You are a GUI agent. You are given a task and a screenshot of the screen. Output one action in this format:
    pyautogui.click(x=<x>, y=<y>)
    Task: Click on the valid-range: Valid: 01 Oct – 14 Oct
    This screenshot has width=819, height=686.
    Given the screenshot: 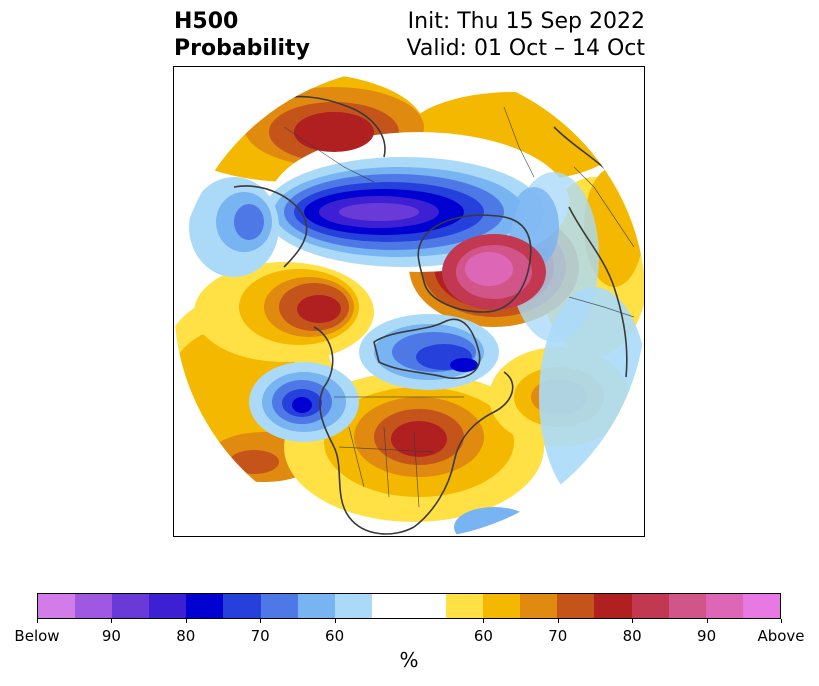 What is the action you would take?
    pyautogui.click(x=525, y=48)
    